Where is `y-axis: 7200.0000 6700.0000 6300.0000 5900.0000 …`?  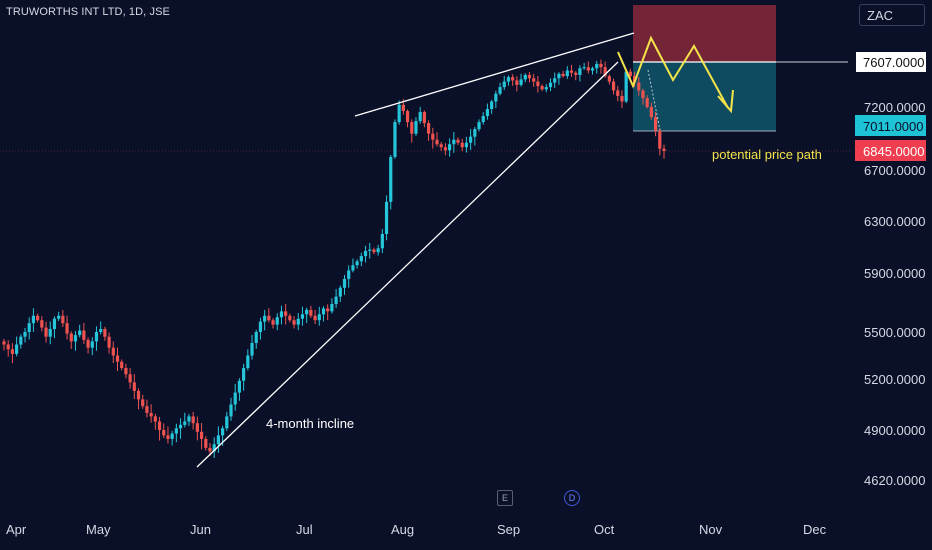 y-axis: 7200.0000 6700.0000 6300.0000 5900.0000 … is located at coordinates (894, 294).